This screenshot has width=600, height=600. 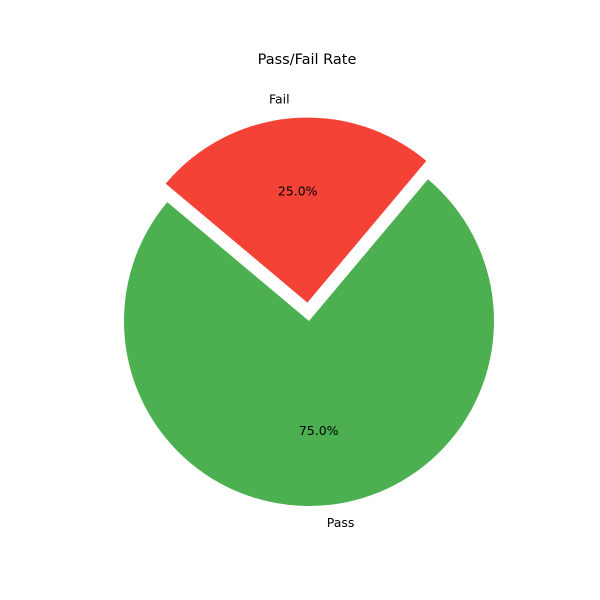 I want to click on slice-label-pass: Pass, so click(x=341, y=522).